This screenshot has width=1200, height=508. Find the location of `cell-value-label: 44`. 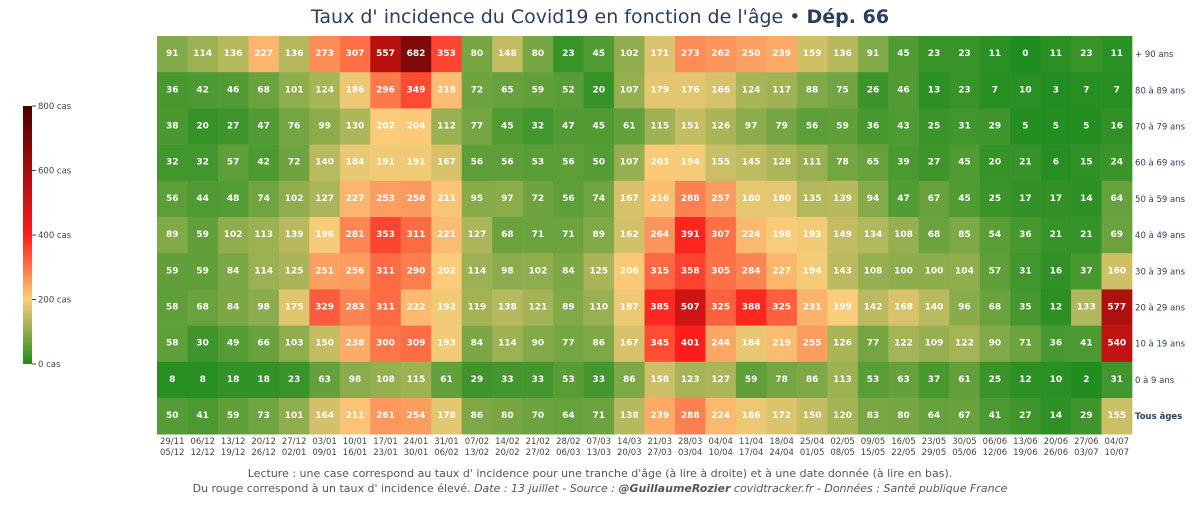

cell-value-label: 44 is located at coordinates (202, 199).